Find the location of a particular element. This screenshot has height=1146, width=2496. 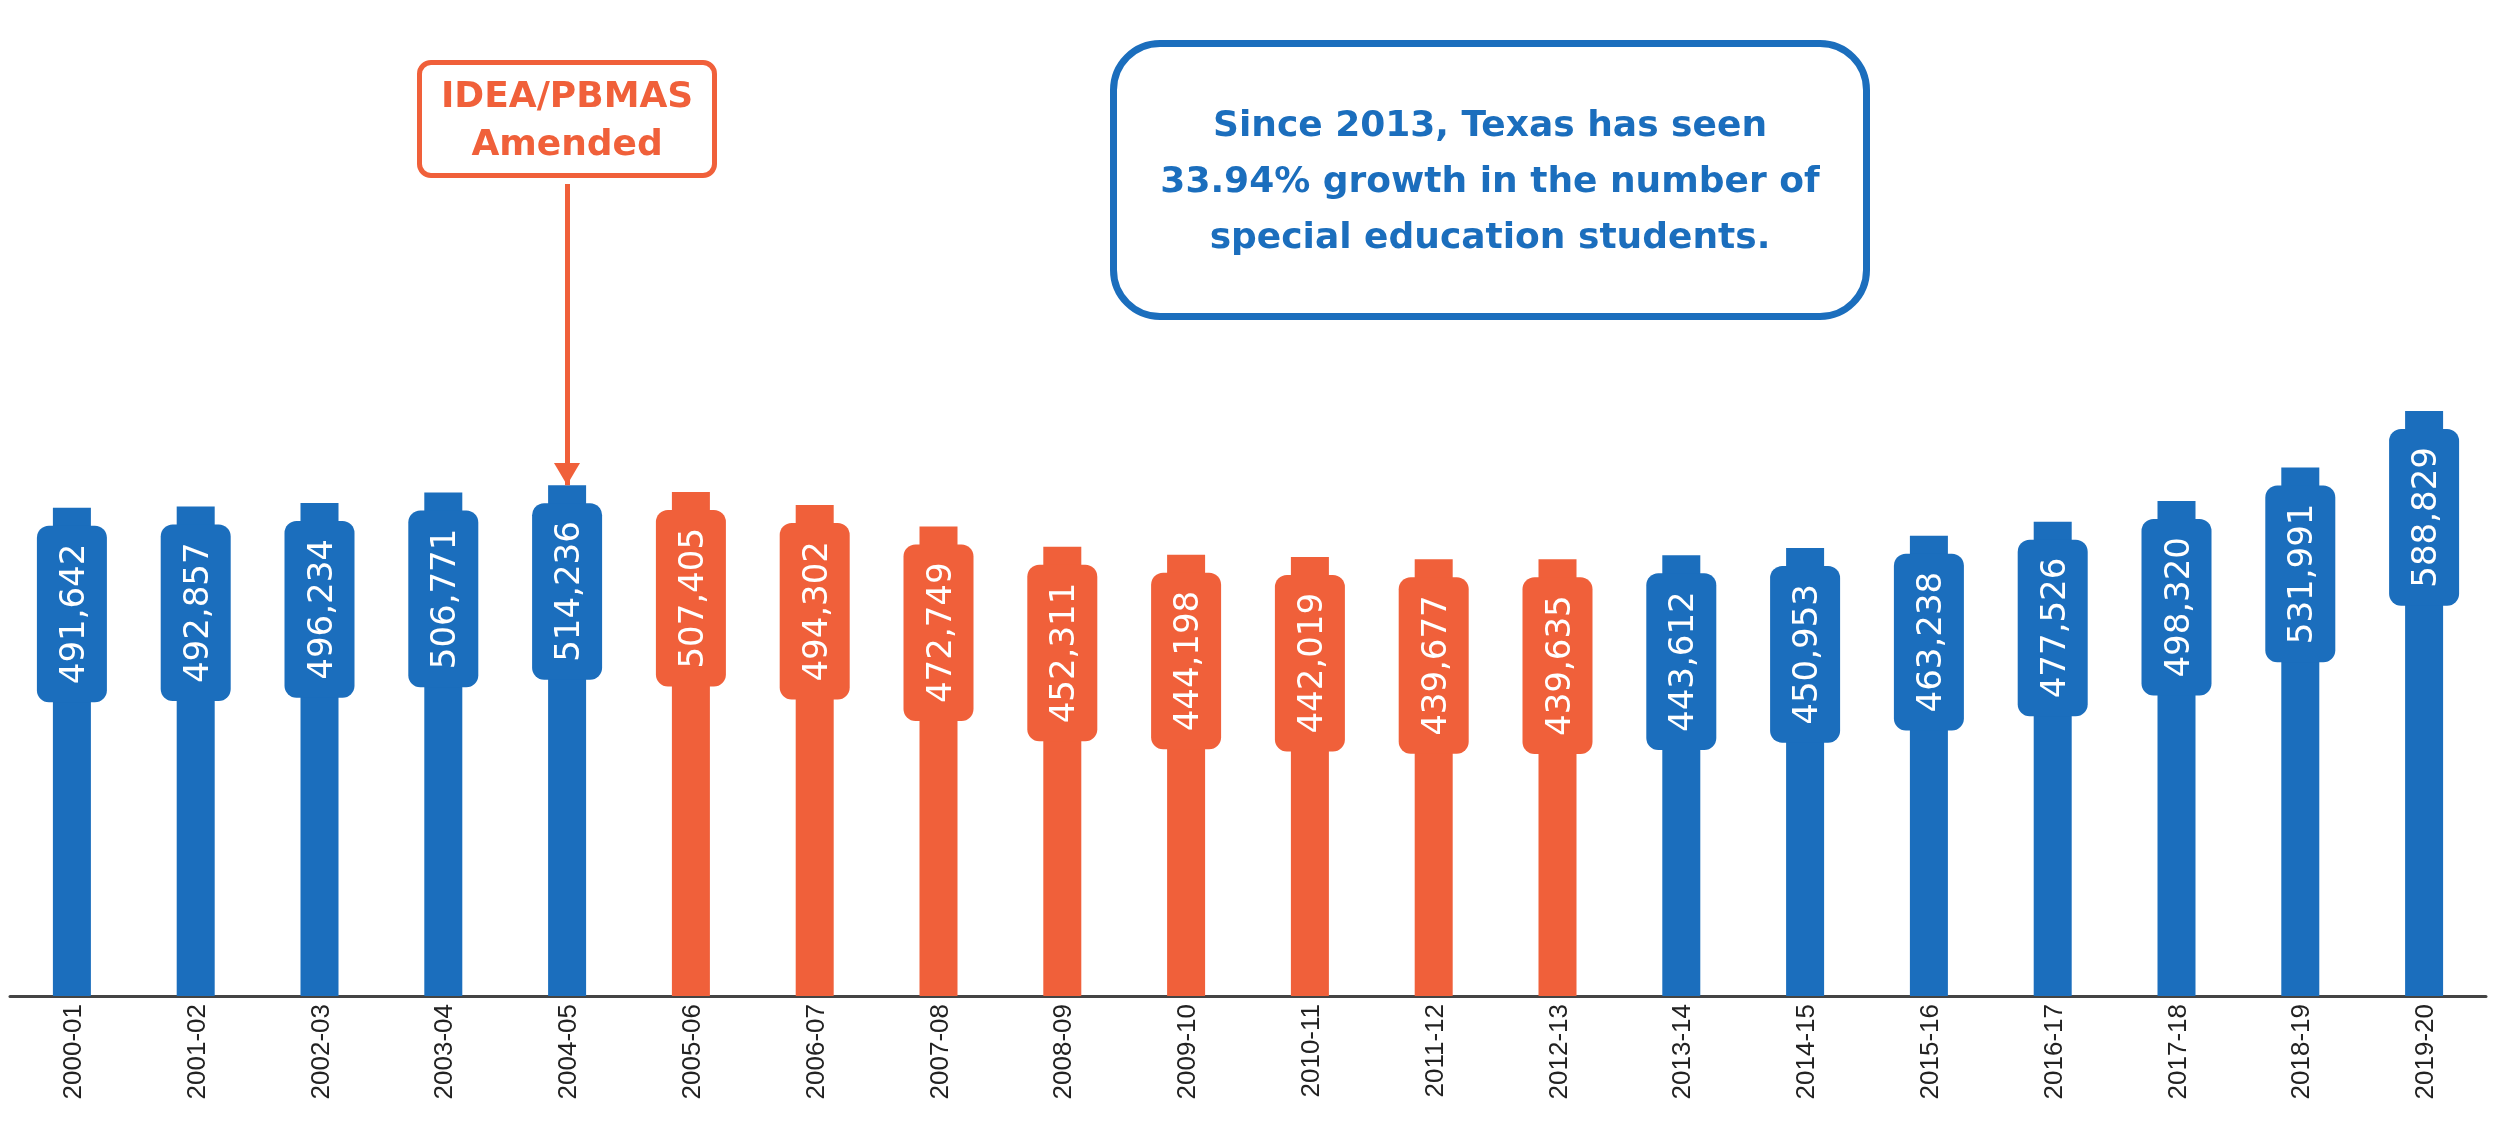

x-tick-label: 2018-19 is located at coordinates (2300, 1052).